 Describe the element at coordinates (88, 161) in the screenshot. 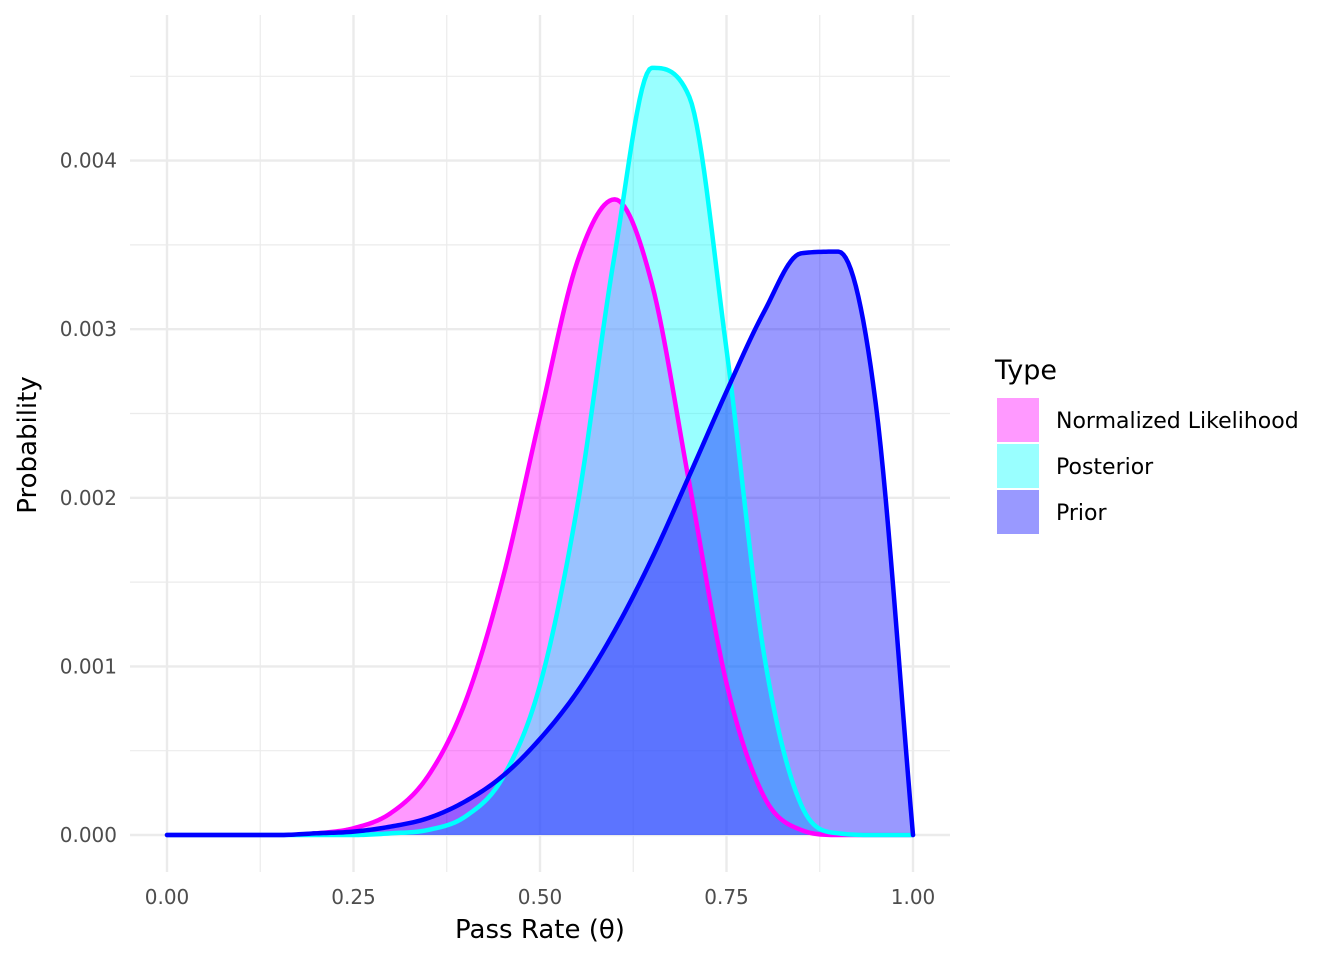

I see `y-tick-label: 0.004` at that location.